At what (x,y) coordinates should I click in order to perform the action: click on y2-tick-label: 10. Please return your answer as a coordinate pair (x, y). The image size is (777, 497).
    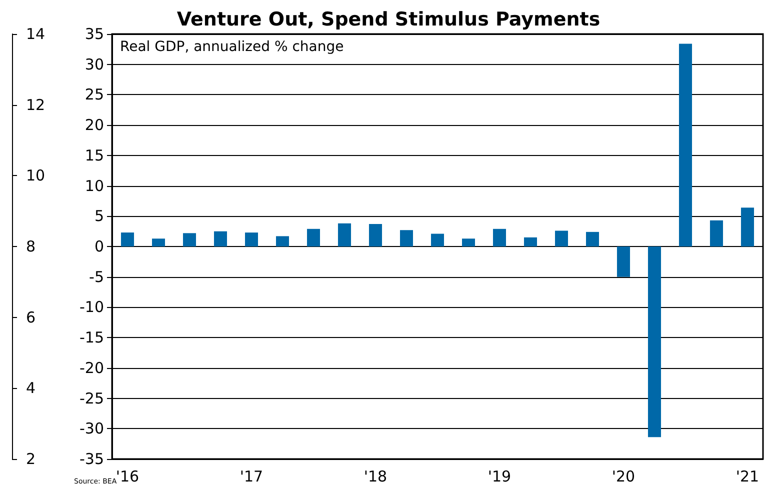
    Looking at the image, I should click on (36, 175).